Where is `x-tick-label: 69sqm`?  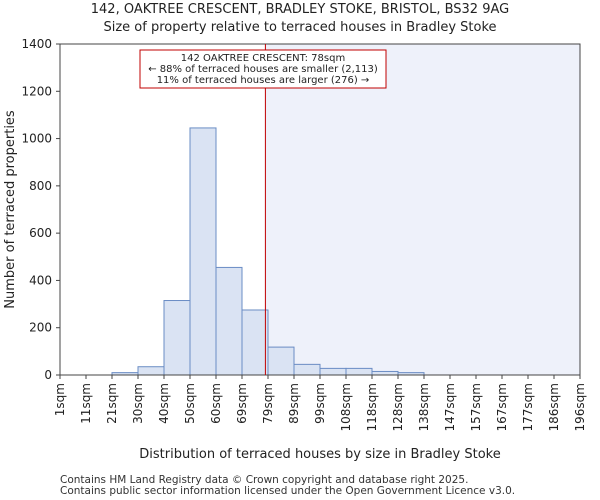
x-tick-label: 69sqm is located at coordinates (242, 403).